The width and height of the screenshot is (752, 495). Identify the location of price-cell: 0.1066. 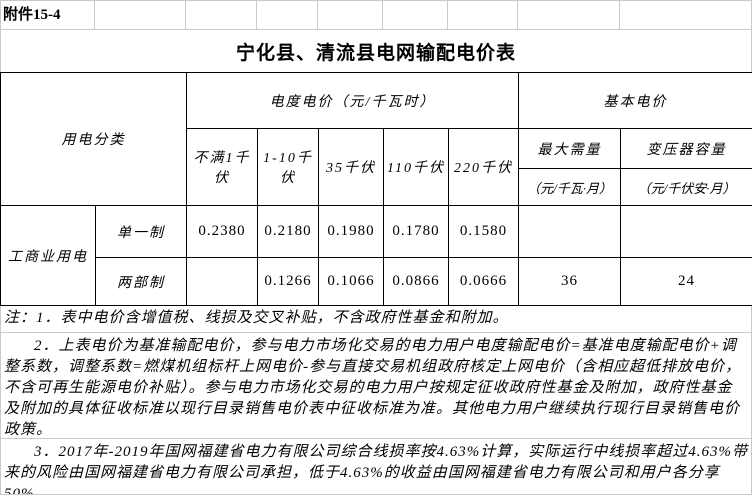
(351, 281).